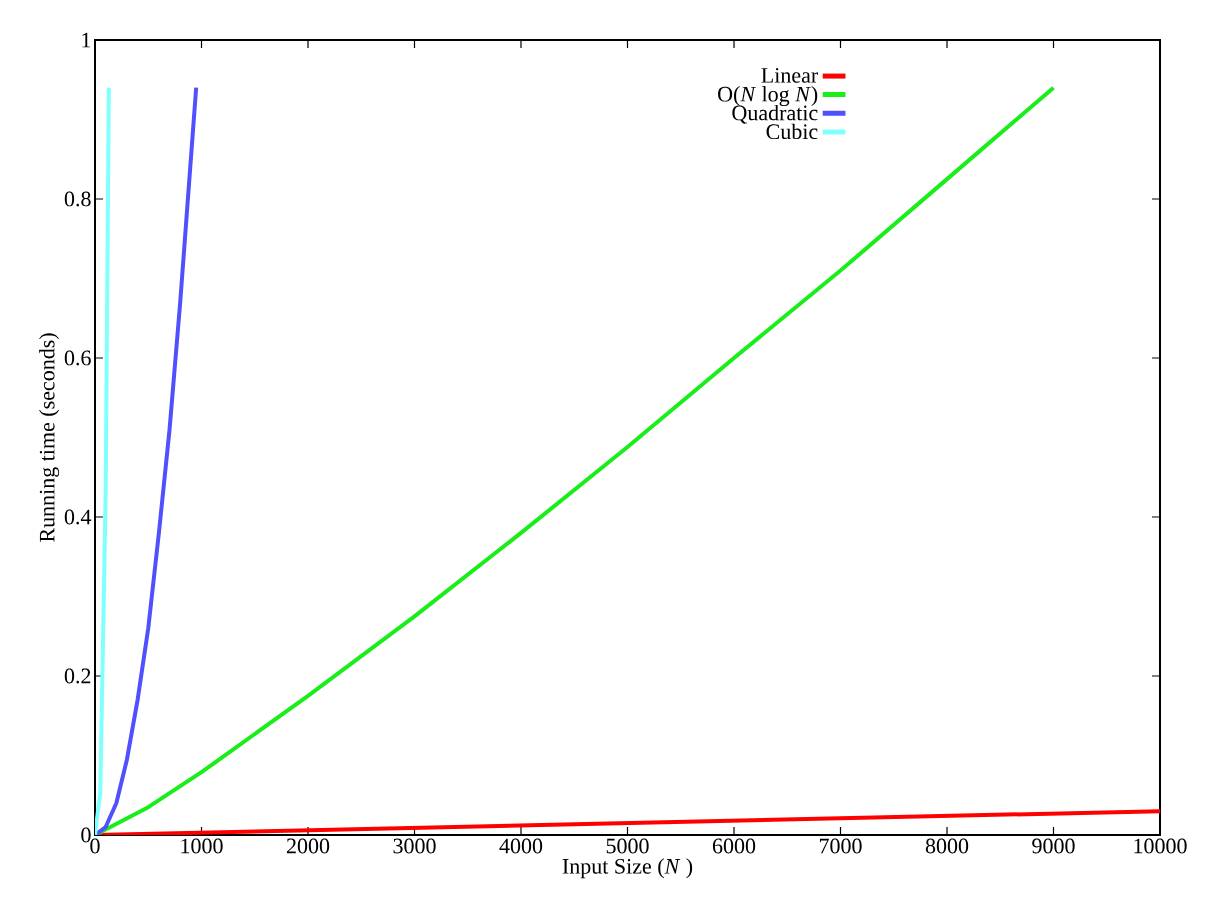 The image size is (1225, 910). What do you see at coordinates (77, 199) in the screenshot?
I see `y-tick-label: 0.8` at bounding box center [77, 199].